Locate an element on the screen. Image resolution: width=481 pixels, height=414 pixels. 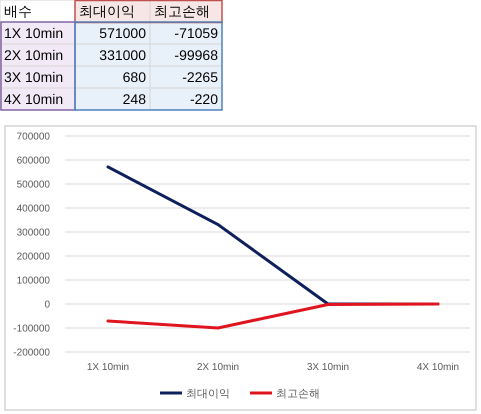
x-tick-label: 2X 10min is located at coordinates (218, 367).